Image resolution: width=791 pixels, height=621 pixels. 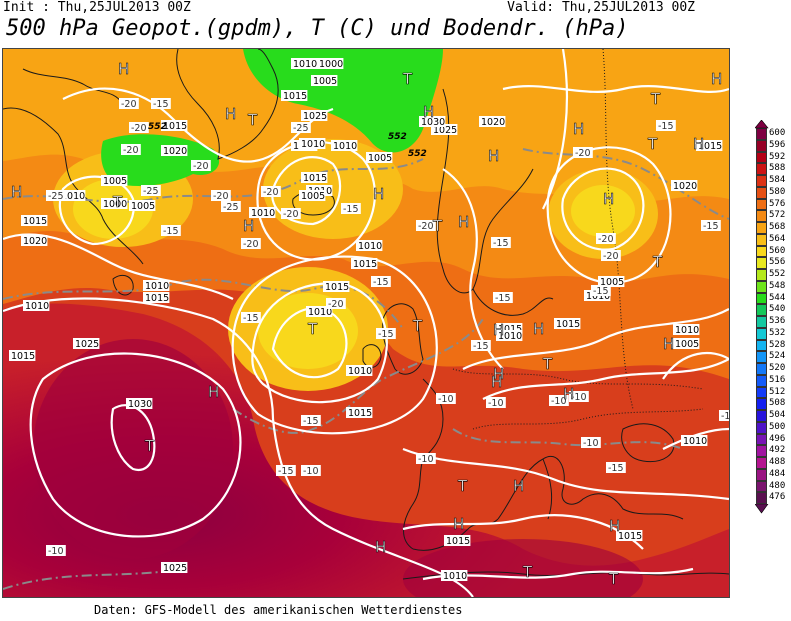 I want to click on legend-entry-496: 496, so click(x=773, y=439).